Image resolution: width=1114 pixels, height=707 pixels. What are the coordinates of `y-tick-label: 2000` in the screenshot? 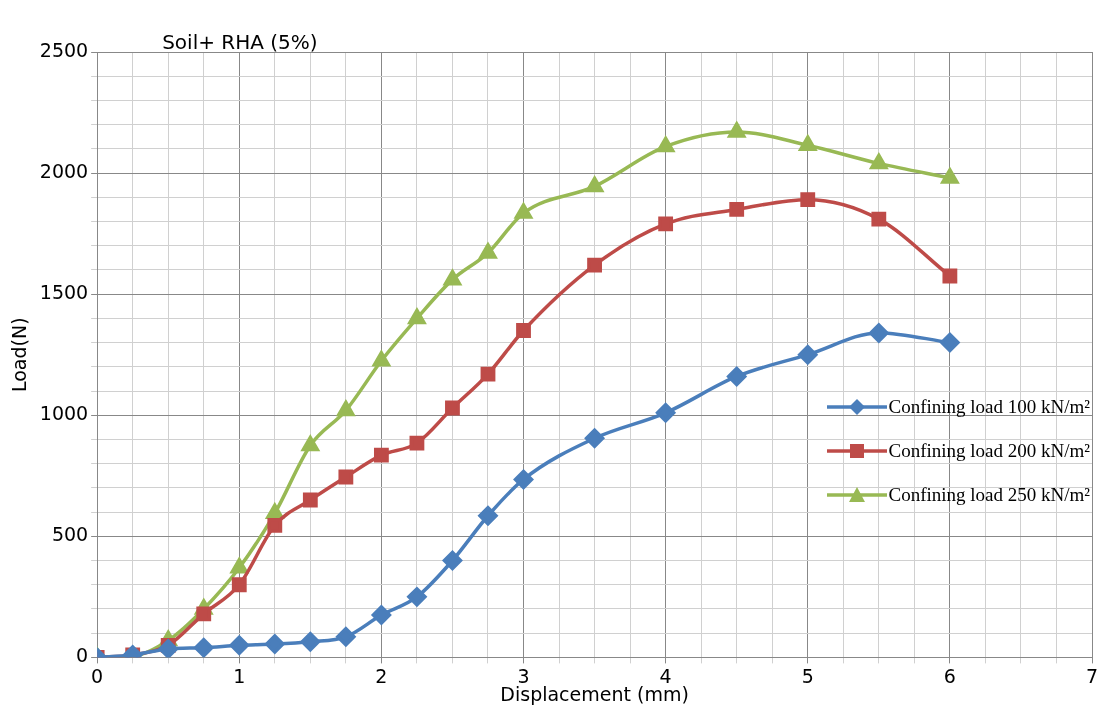 It's located at (64, 171).